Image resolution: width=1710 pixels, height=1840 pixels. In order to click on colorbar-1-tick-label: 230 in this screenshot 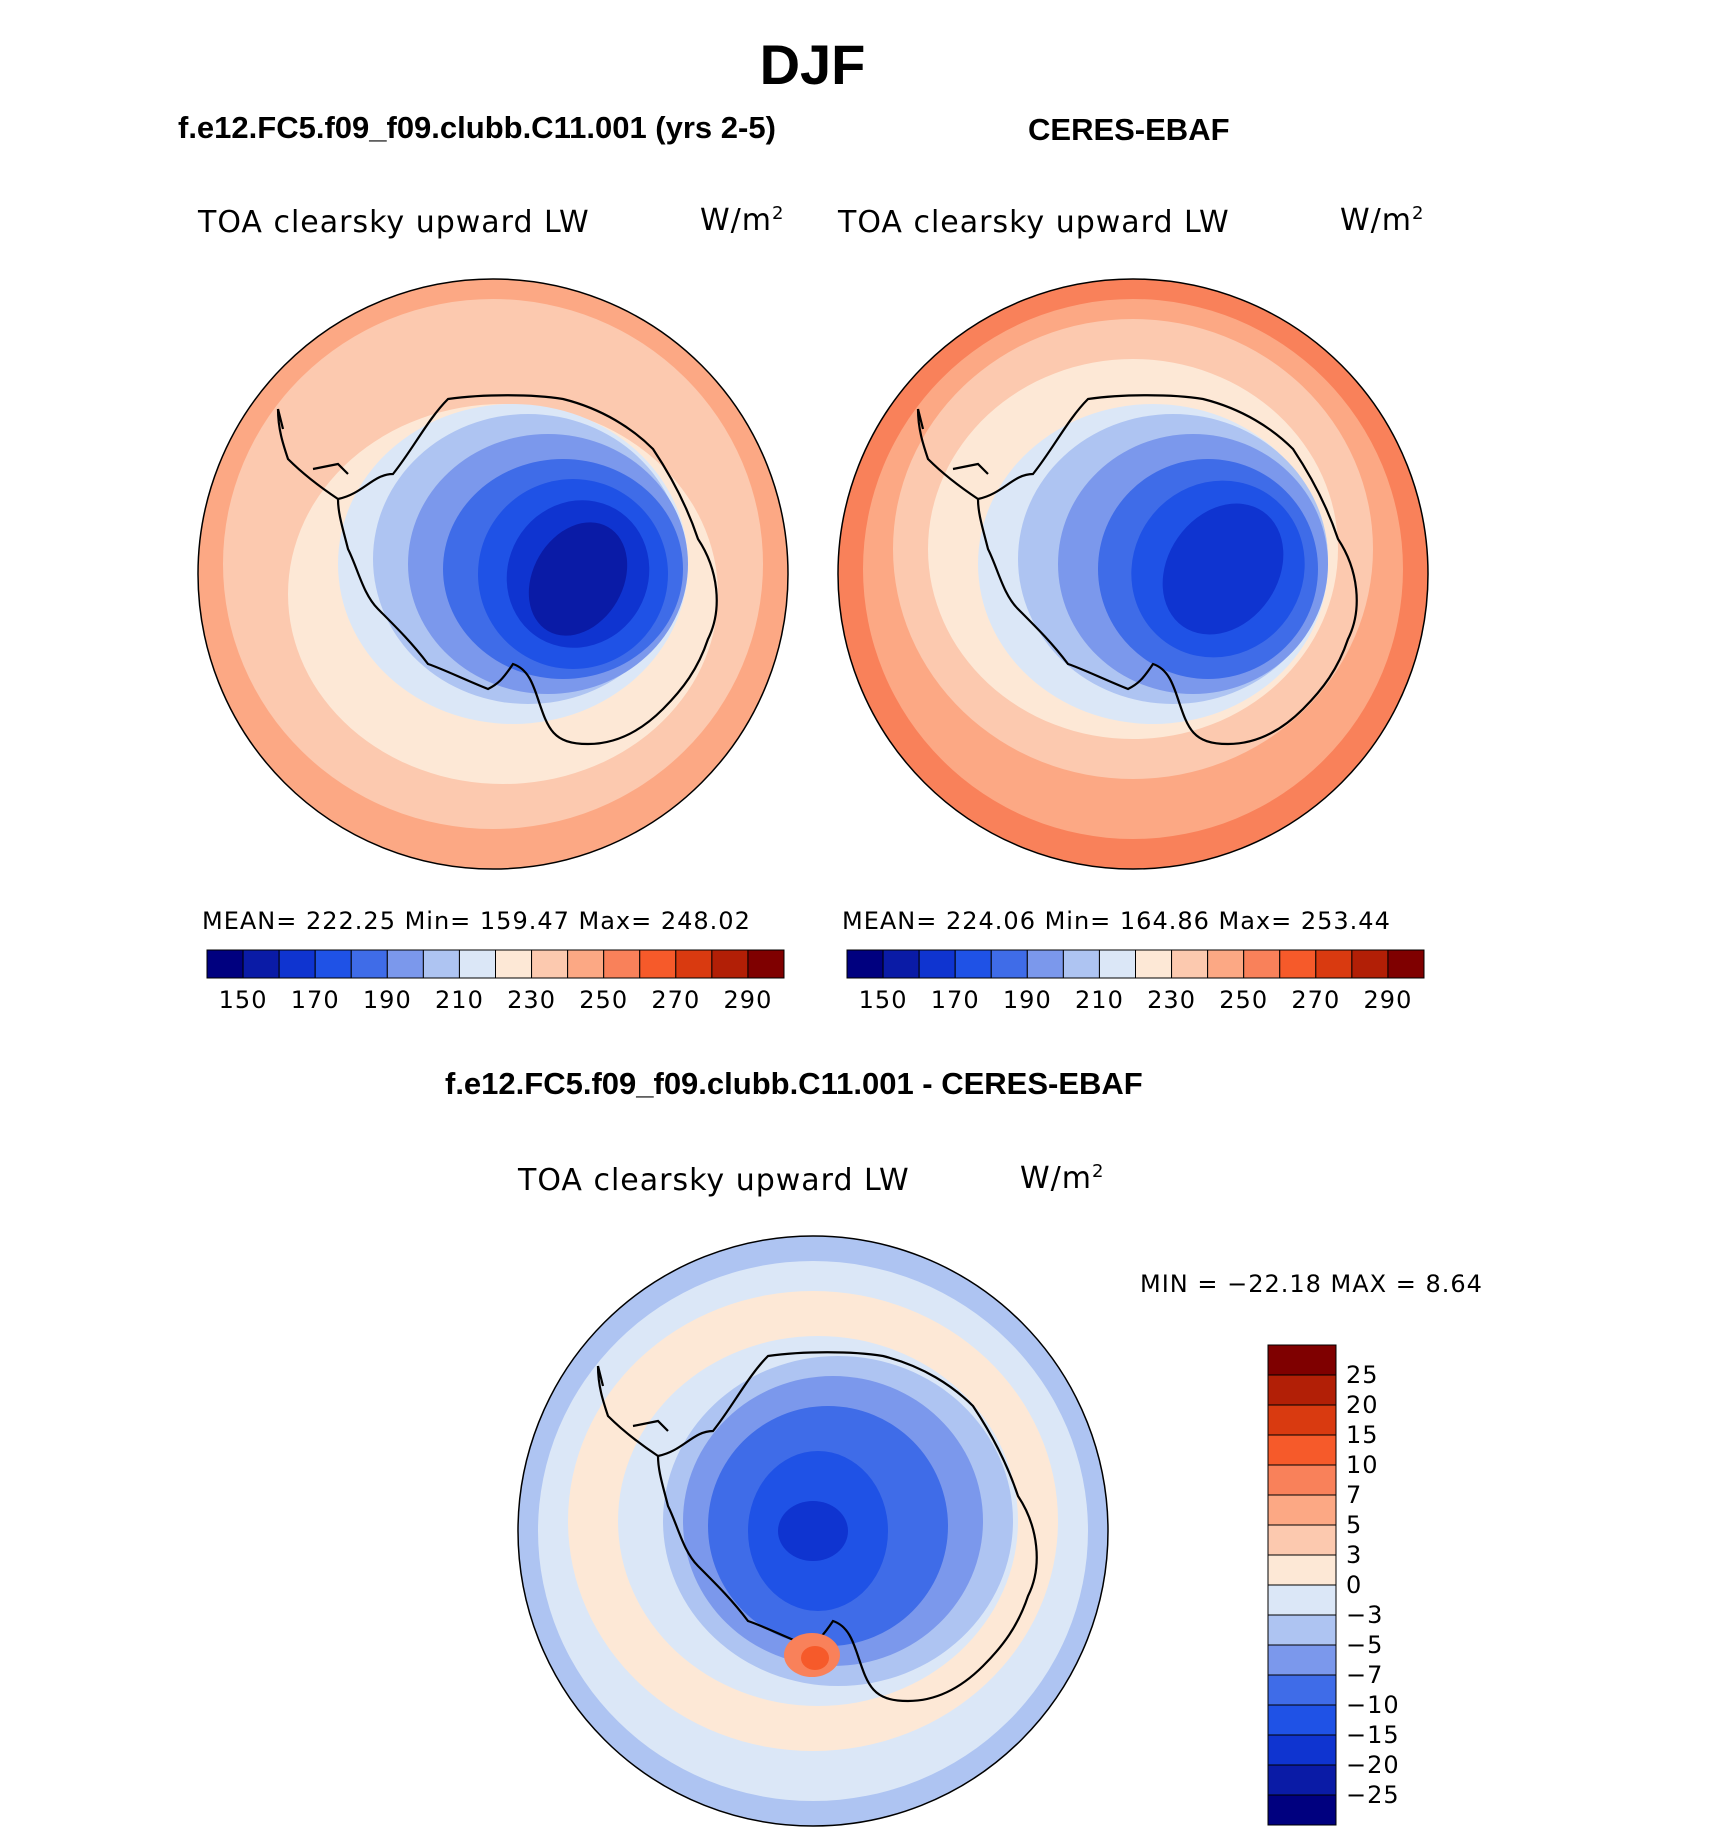, I will do `click(531, 1000)`.